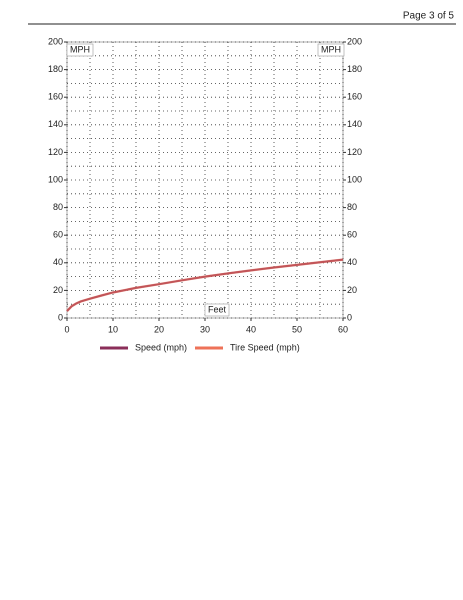 The width and height of the screenshot is (463, 600). What do you see at coordinates (66, 329) in the screenshot?
I see `x-tick-label: 0` at bounding box center [66, 329].